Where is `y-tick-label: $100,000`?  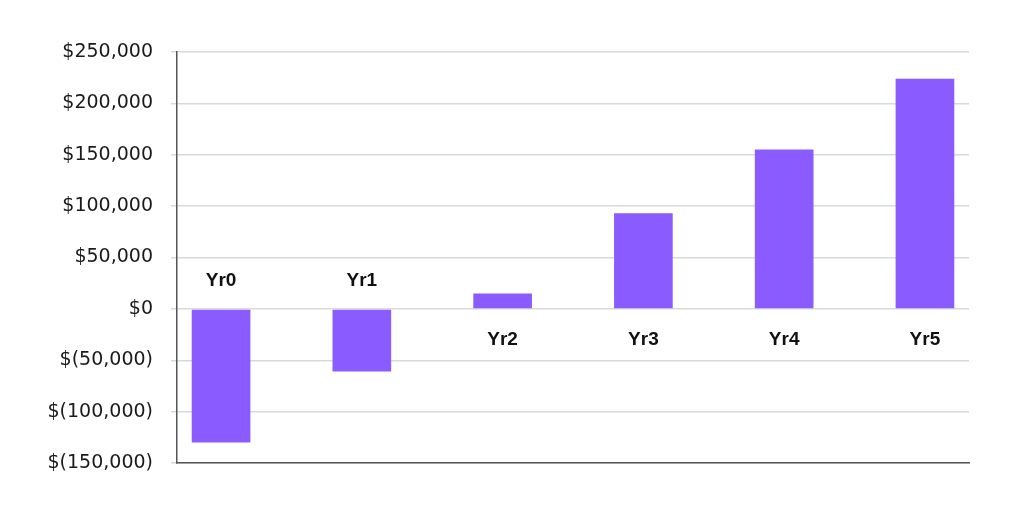
y-tick-label: $100,000 is located at coordinates (107, 204).